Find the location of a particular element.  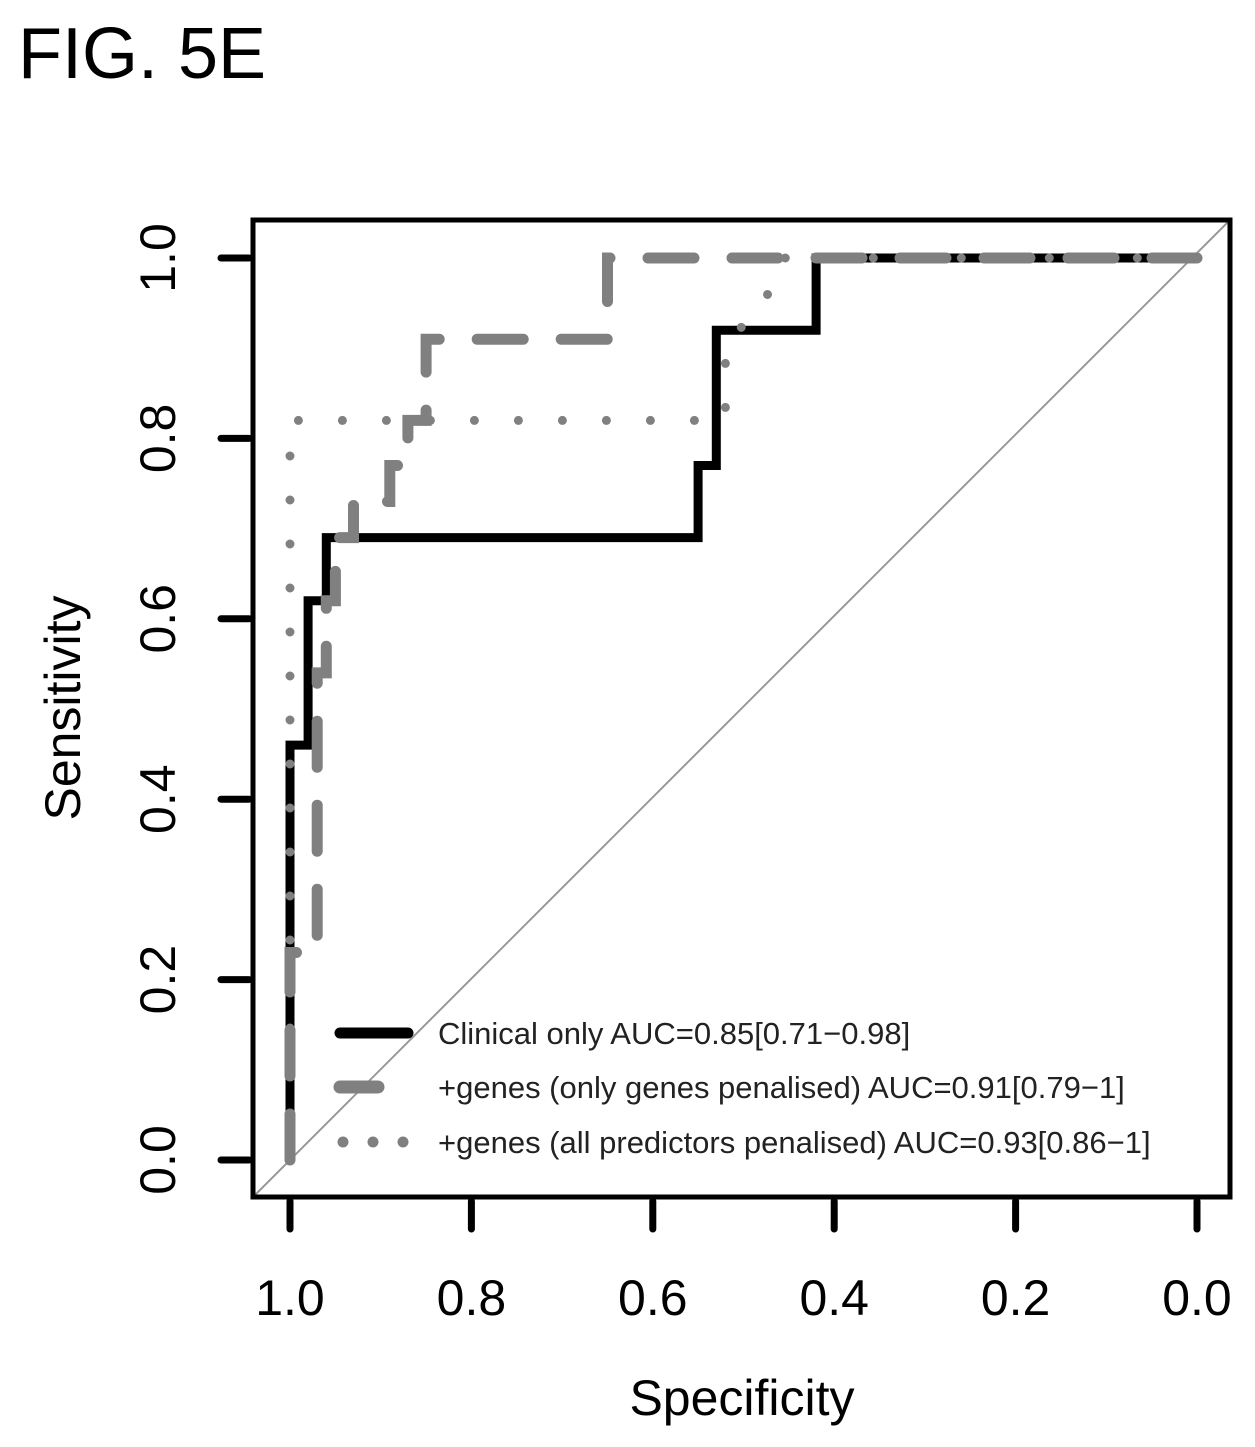

y-tick-label: 0.0 is located at coordinates (158, 1160).